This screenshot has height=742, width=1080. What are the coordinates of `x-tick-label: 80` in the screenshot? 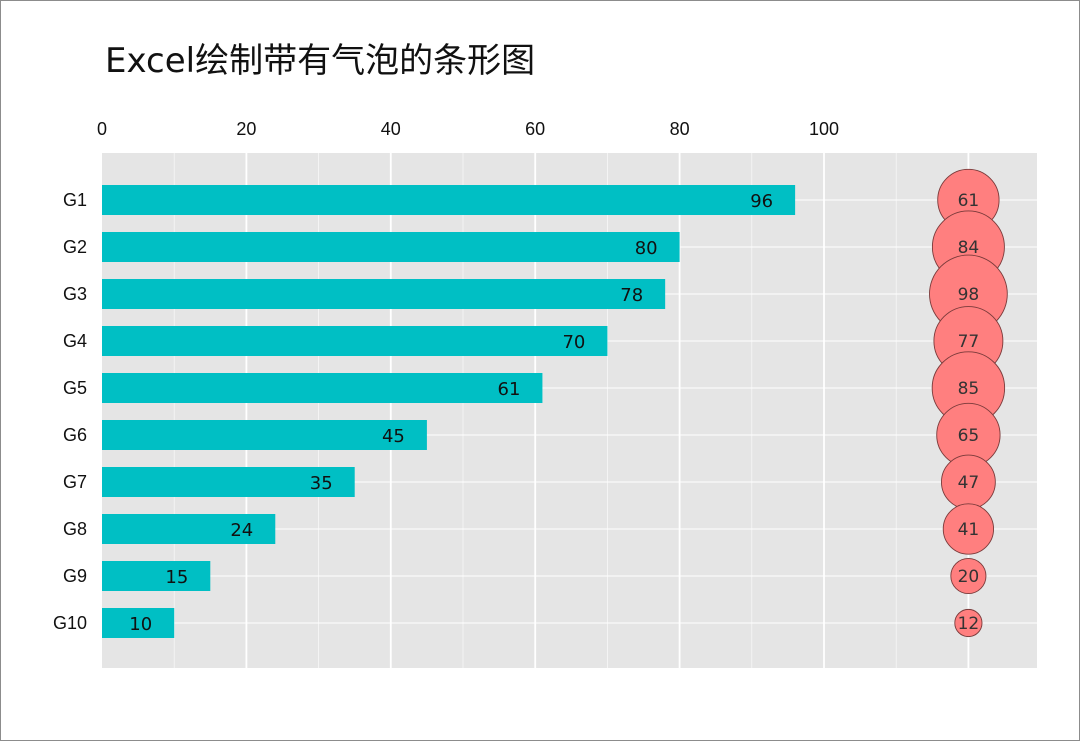 It's located at (680, 129).